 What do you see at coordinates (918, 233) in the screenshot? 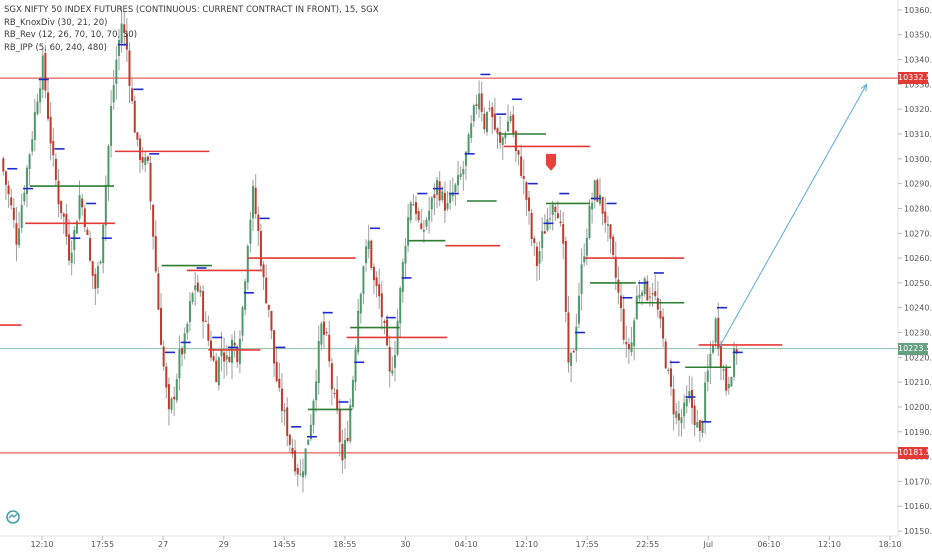
I see `y-tick-label: 10270.0` at bounding box center [918, 233].